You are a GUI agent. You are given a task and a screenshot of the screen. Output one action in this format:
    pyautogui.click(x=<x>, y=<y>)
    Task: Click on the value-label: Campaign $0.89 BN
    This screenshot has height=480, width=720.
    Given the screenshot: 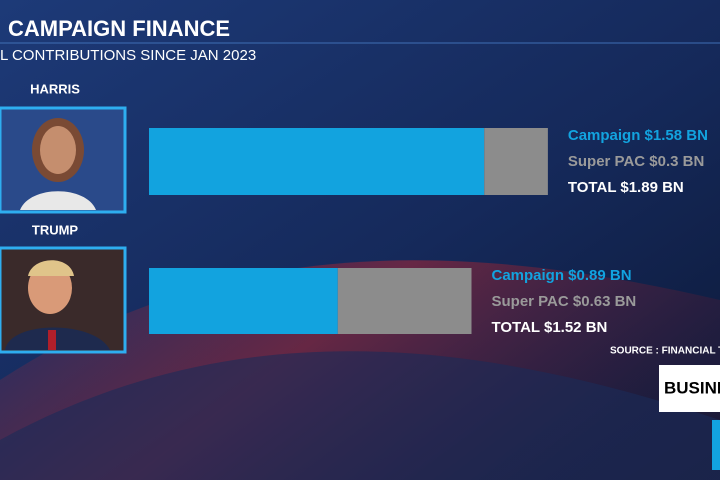 What is the action you would take?
    pyautogui.click(x=561, y=275)
    